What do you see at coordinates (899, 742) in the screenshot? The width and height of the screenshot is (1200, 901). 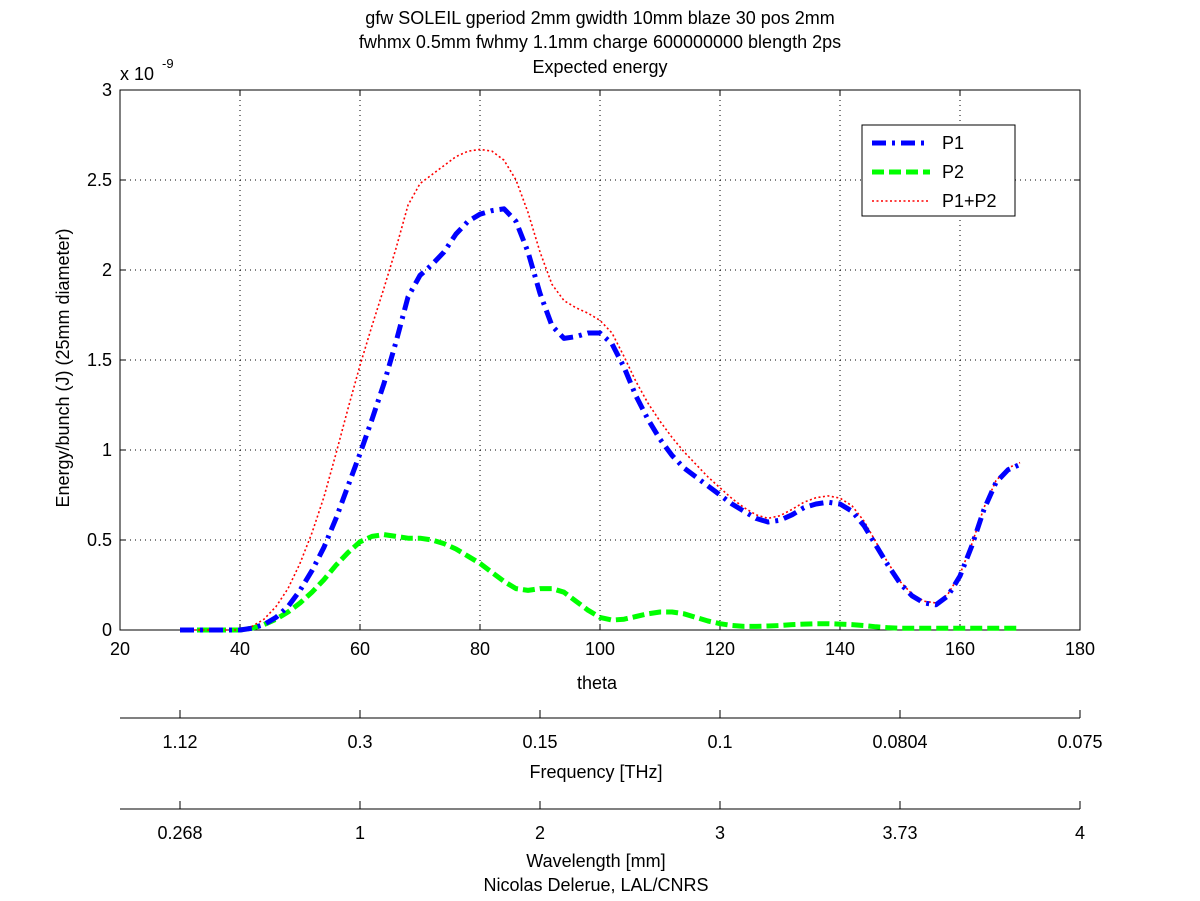 I see `secondary-axis-tick-label: 0.0804` at bounding box center [899, 742].